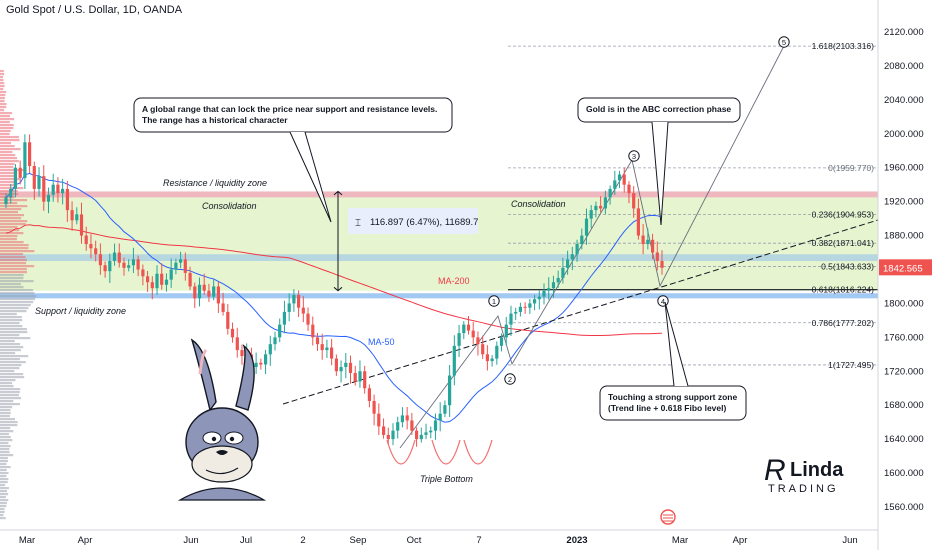 The height and width of the screenshot is (555, 932). I want to click on bunny-ear-right, so click(245, 377).